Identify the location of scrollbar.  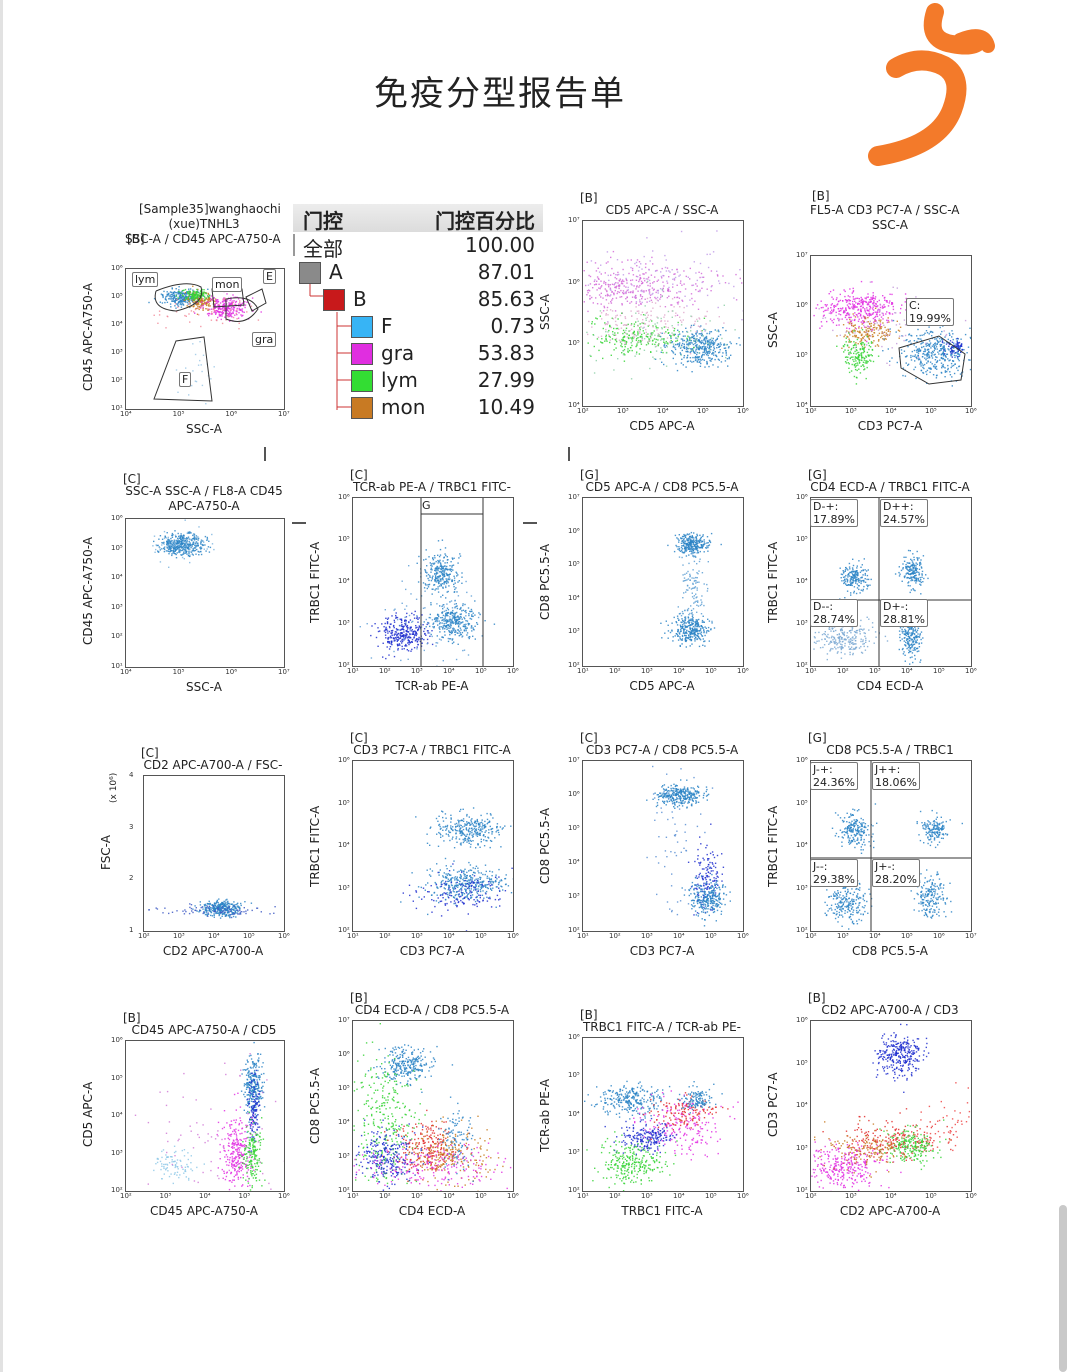
(1063, 1288).